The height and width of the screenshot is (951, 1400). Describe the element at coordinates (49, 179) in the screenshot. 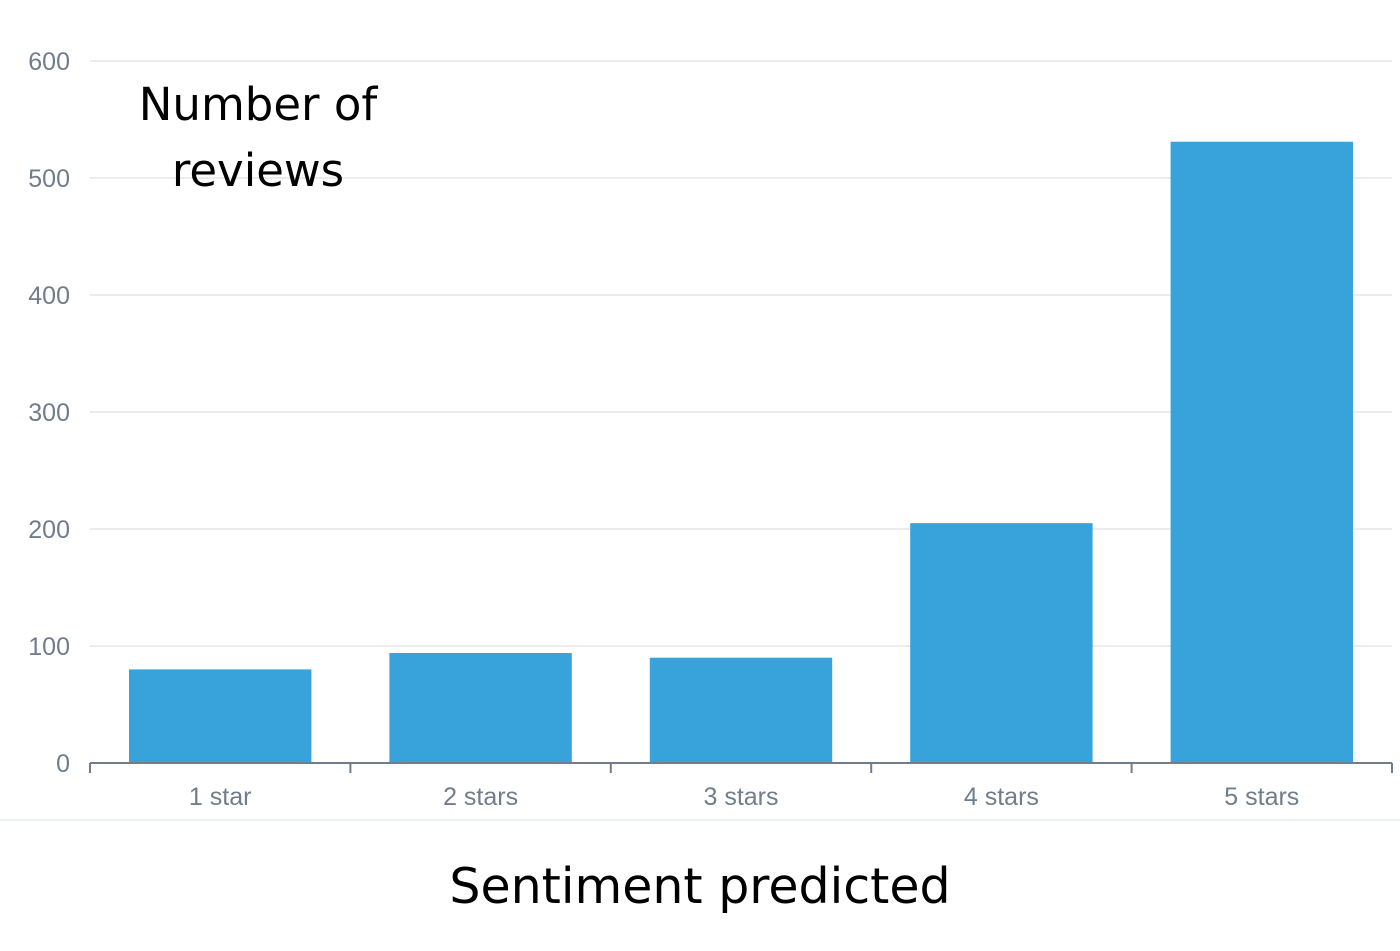

I see `y-tick-label: 500` at that location.